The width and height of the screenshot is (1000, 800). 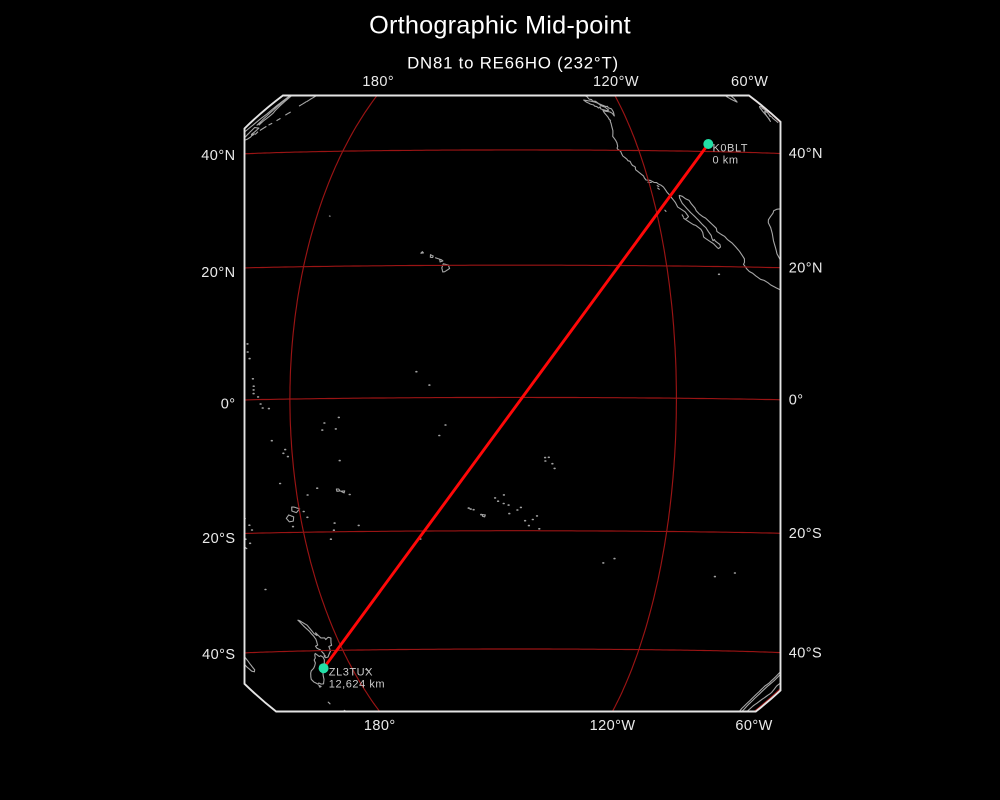 I want to click on svg-text: 0 km, so click(x=726, y=161).